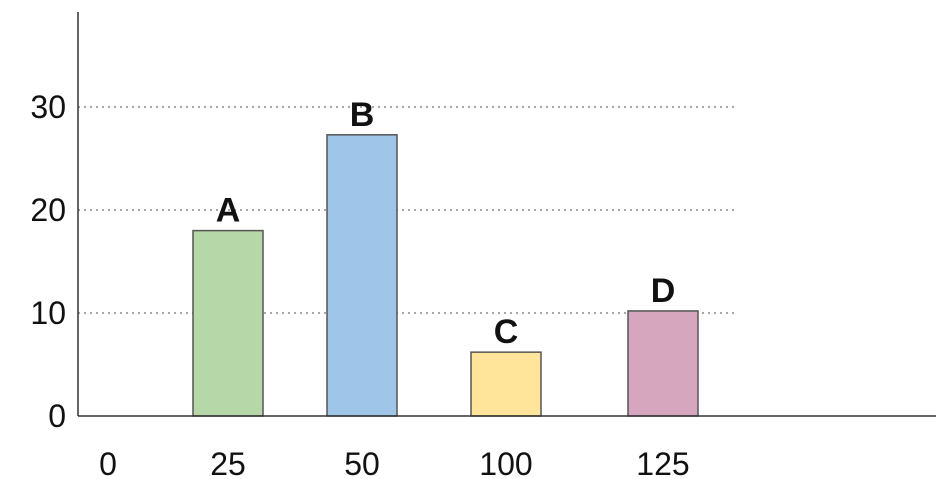 The image size is (936, 479). What do you see at coordinates (48, 210) in the screenshot?
I see `y-tick-label: 20` at bounding box center [48, 210].